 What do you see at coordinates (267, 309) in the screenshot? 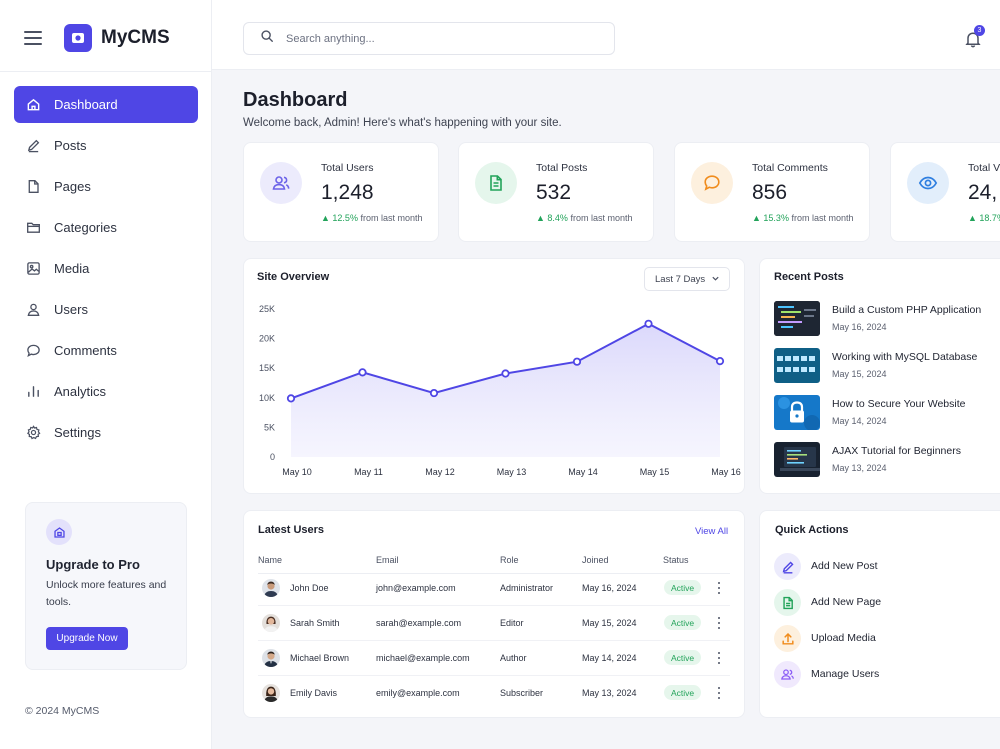
I see `y-tick-label: 25K` at bounding box center [267, 309].